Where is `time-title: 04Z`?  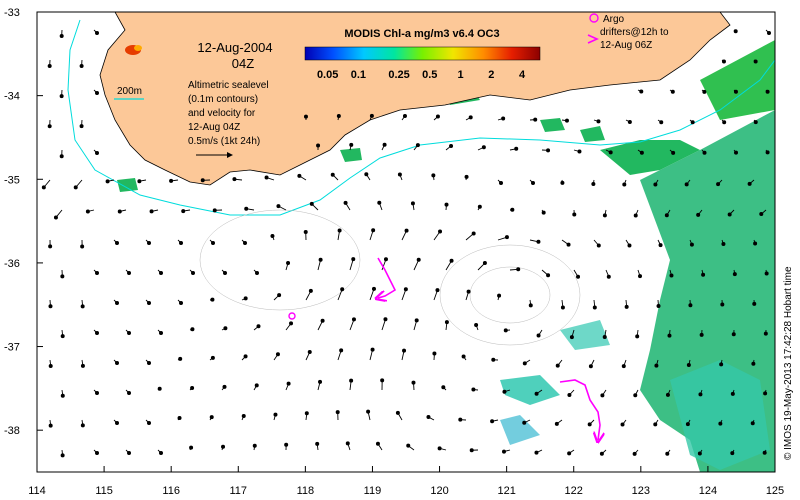
time-title: 04Z is located at coordinates (243, 63).